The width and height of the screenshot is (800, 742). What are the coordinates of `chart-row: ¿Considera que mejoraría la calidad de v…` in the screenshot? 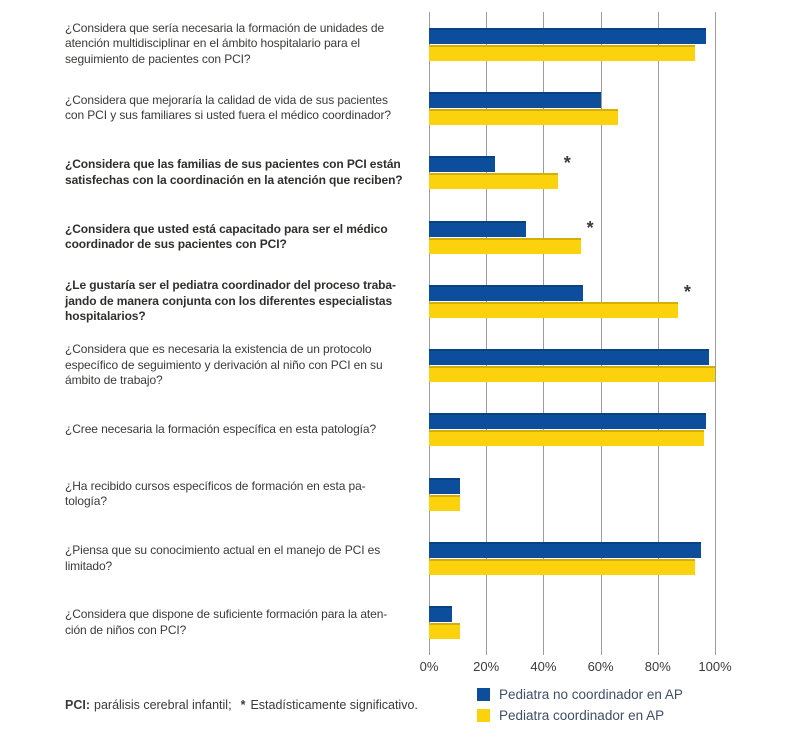 It's located at (357, 108).